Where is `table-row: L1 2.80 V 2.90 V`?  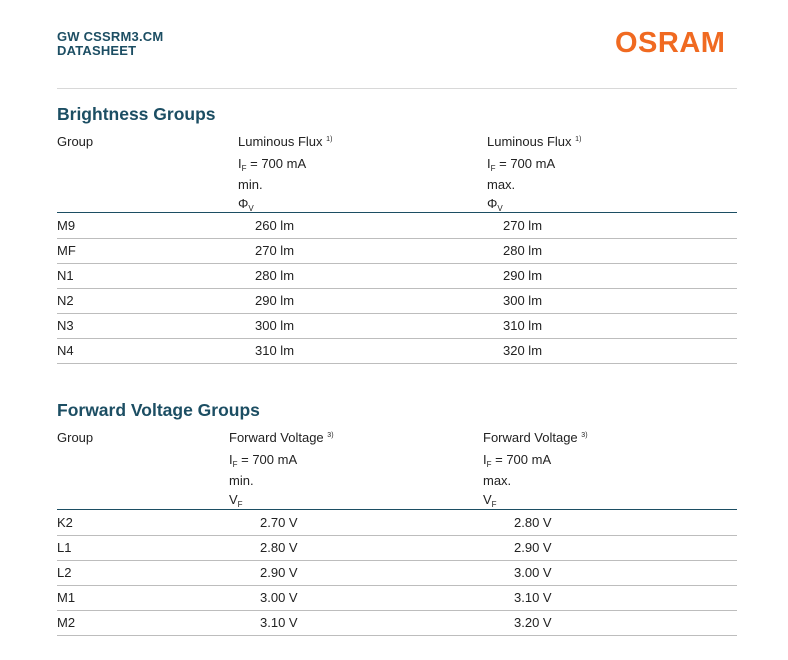 table-row: L1 2.80 V 2.90 V is located at coordinates (397, 548).